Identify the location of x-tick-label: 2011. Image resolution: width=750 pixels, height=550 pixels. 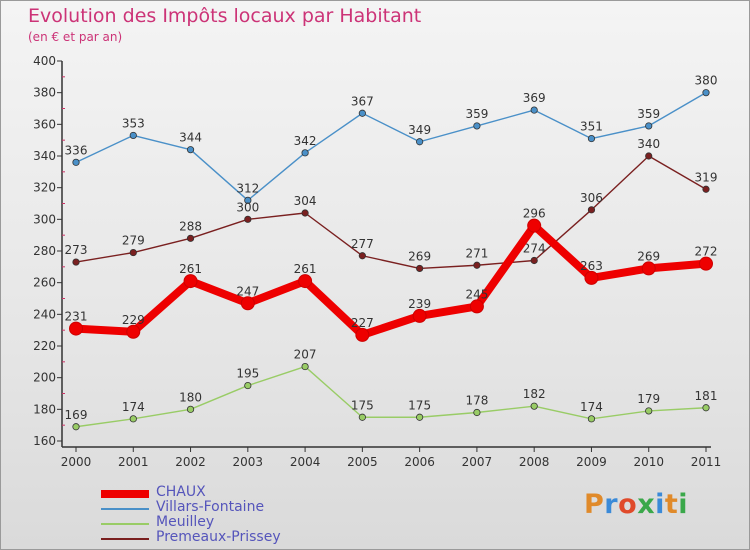
(706, 462).